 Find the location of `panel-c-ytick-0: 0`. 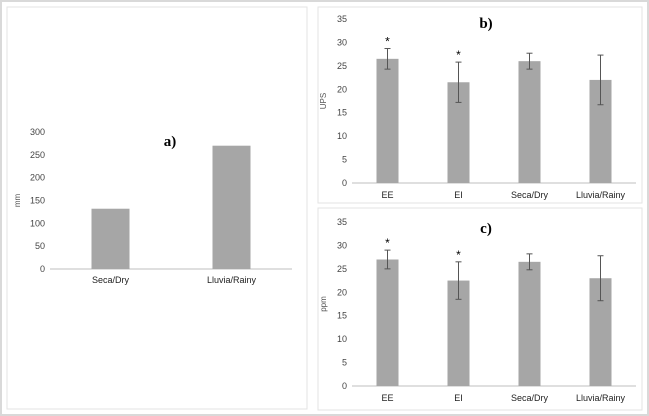

panel-c-ytick-0: 0 is located at coordinates (344, 386).